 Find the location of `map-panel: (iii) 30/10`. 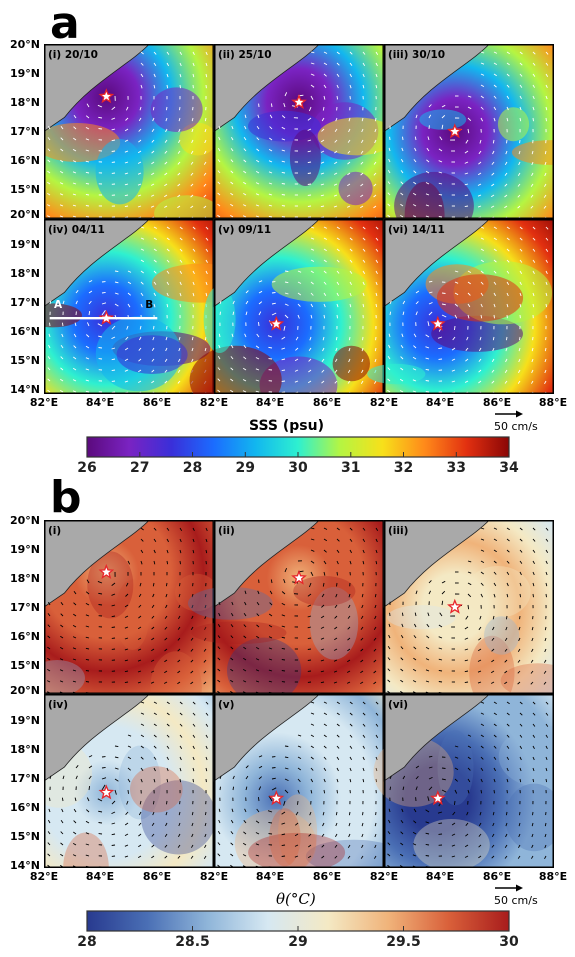

map-panel: (iii) 30/10 is located at coordinates (468, 146).